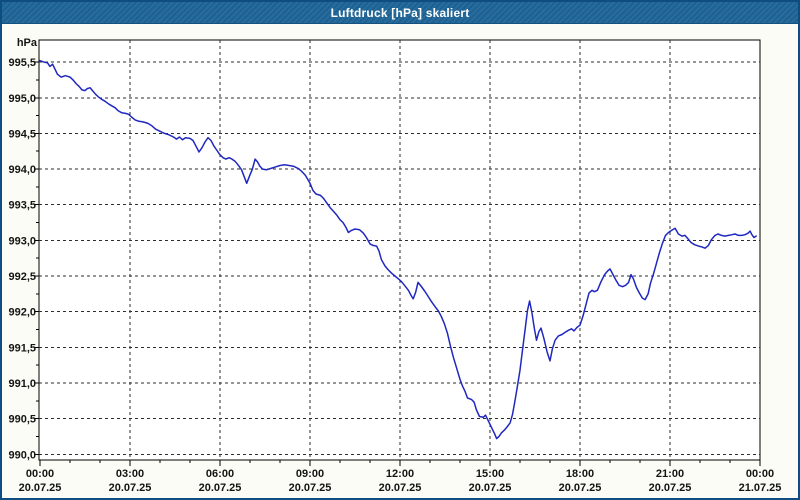  Describe the element at coordinates (220, 474) in the screenshot. I see `x-tick-time-label: 06:00` at that location.